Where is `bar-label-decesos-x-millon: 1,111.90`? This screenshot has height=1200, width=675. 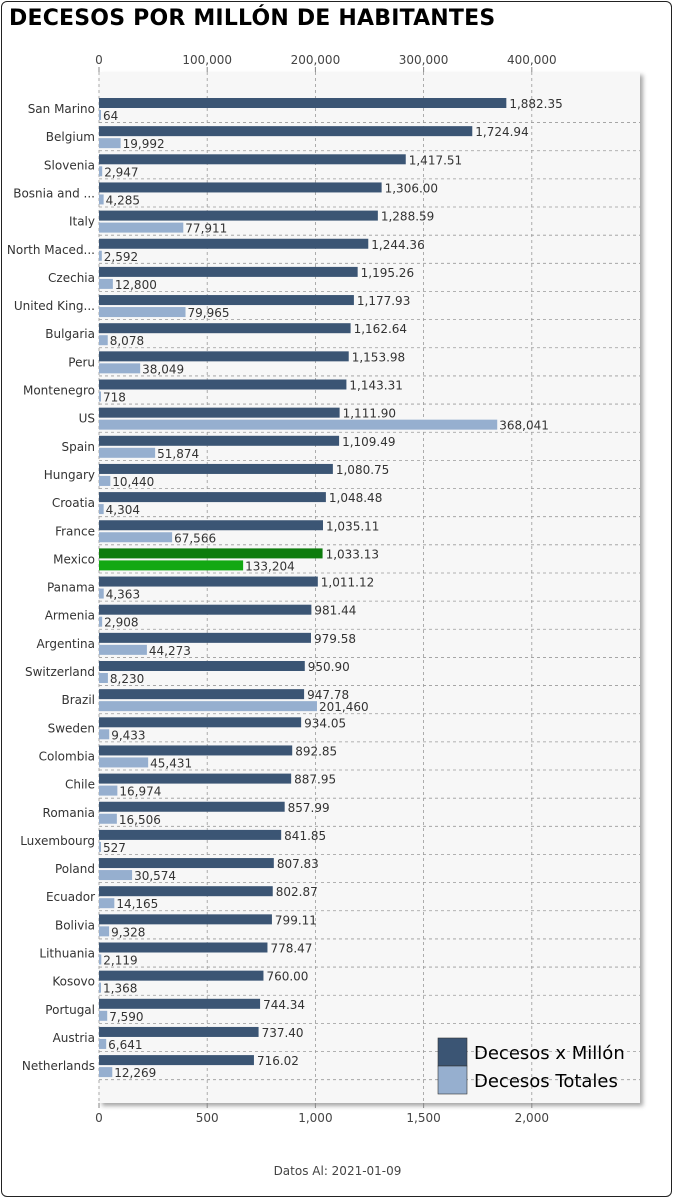 bar-label-decesos-x-millon: 1,111.90 is located at coordinates (369, 414).